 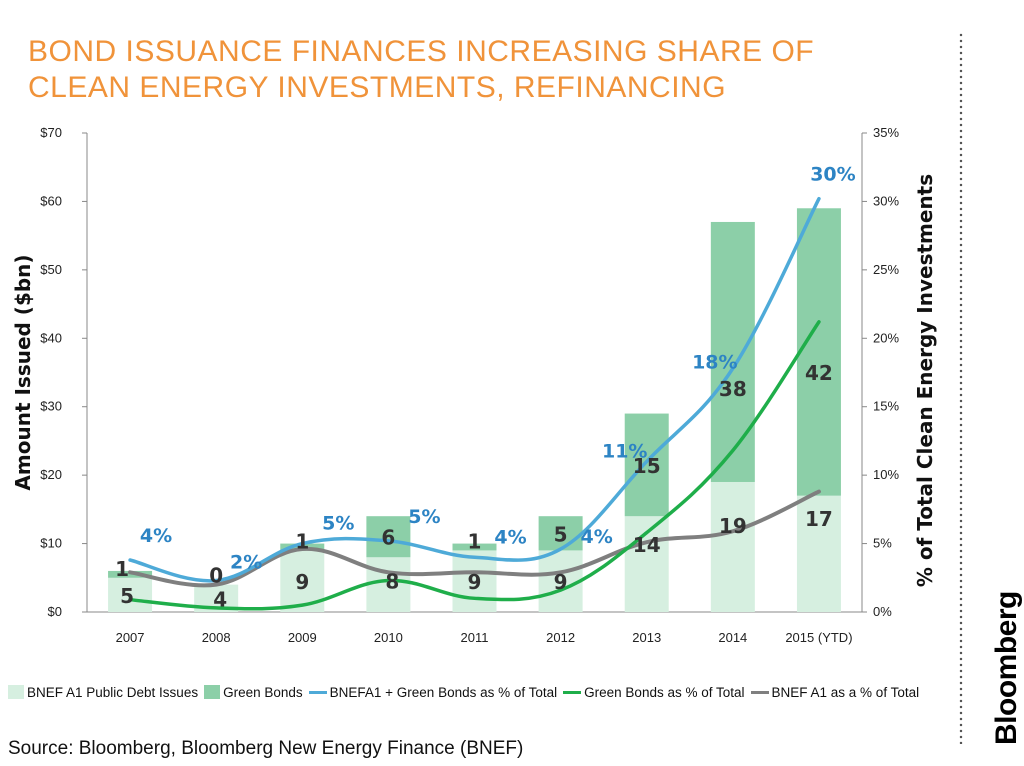 I want to click on y-tick-label: $20, so click(x=51, y=474).